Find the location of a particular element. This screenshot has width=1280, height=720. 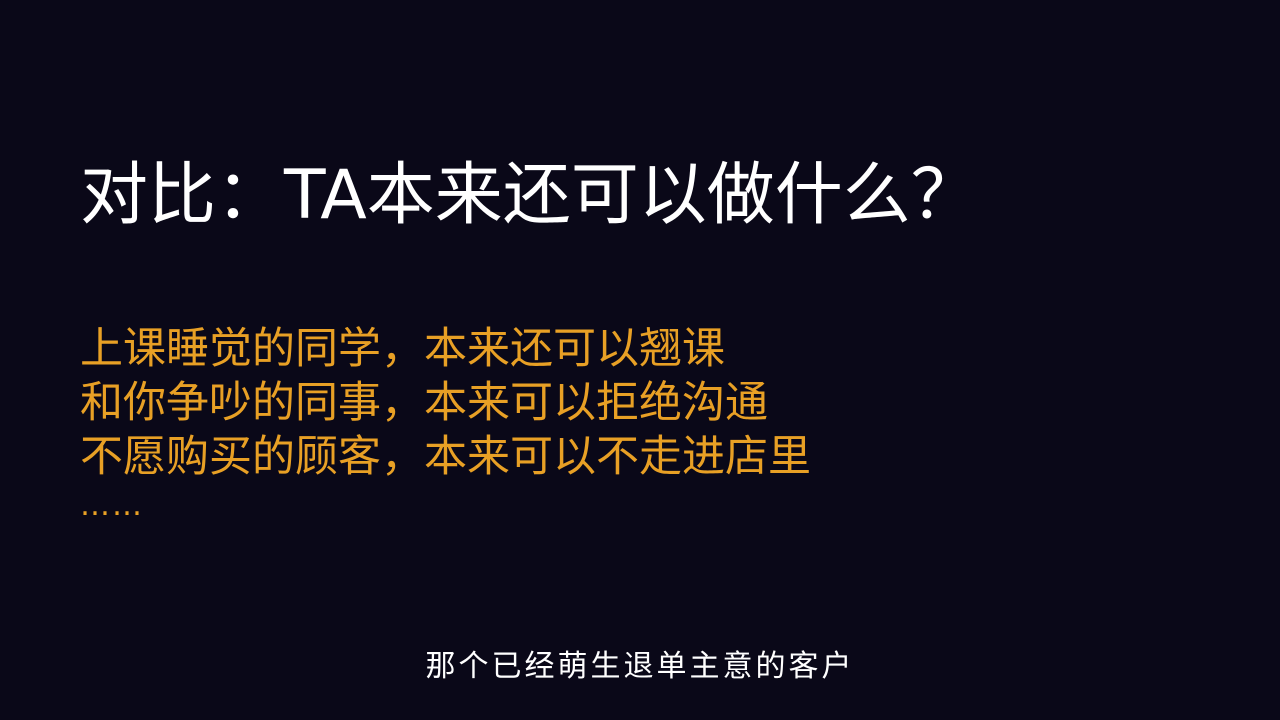

example-item-3: 不愿购买的顾客，本来可以不走进店里 is located at coordinates (445, 457).